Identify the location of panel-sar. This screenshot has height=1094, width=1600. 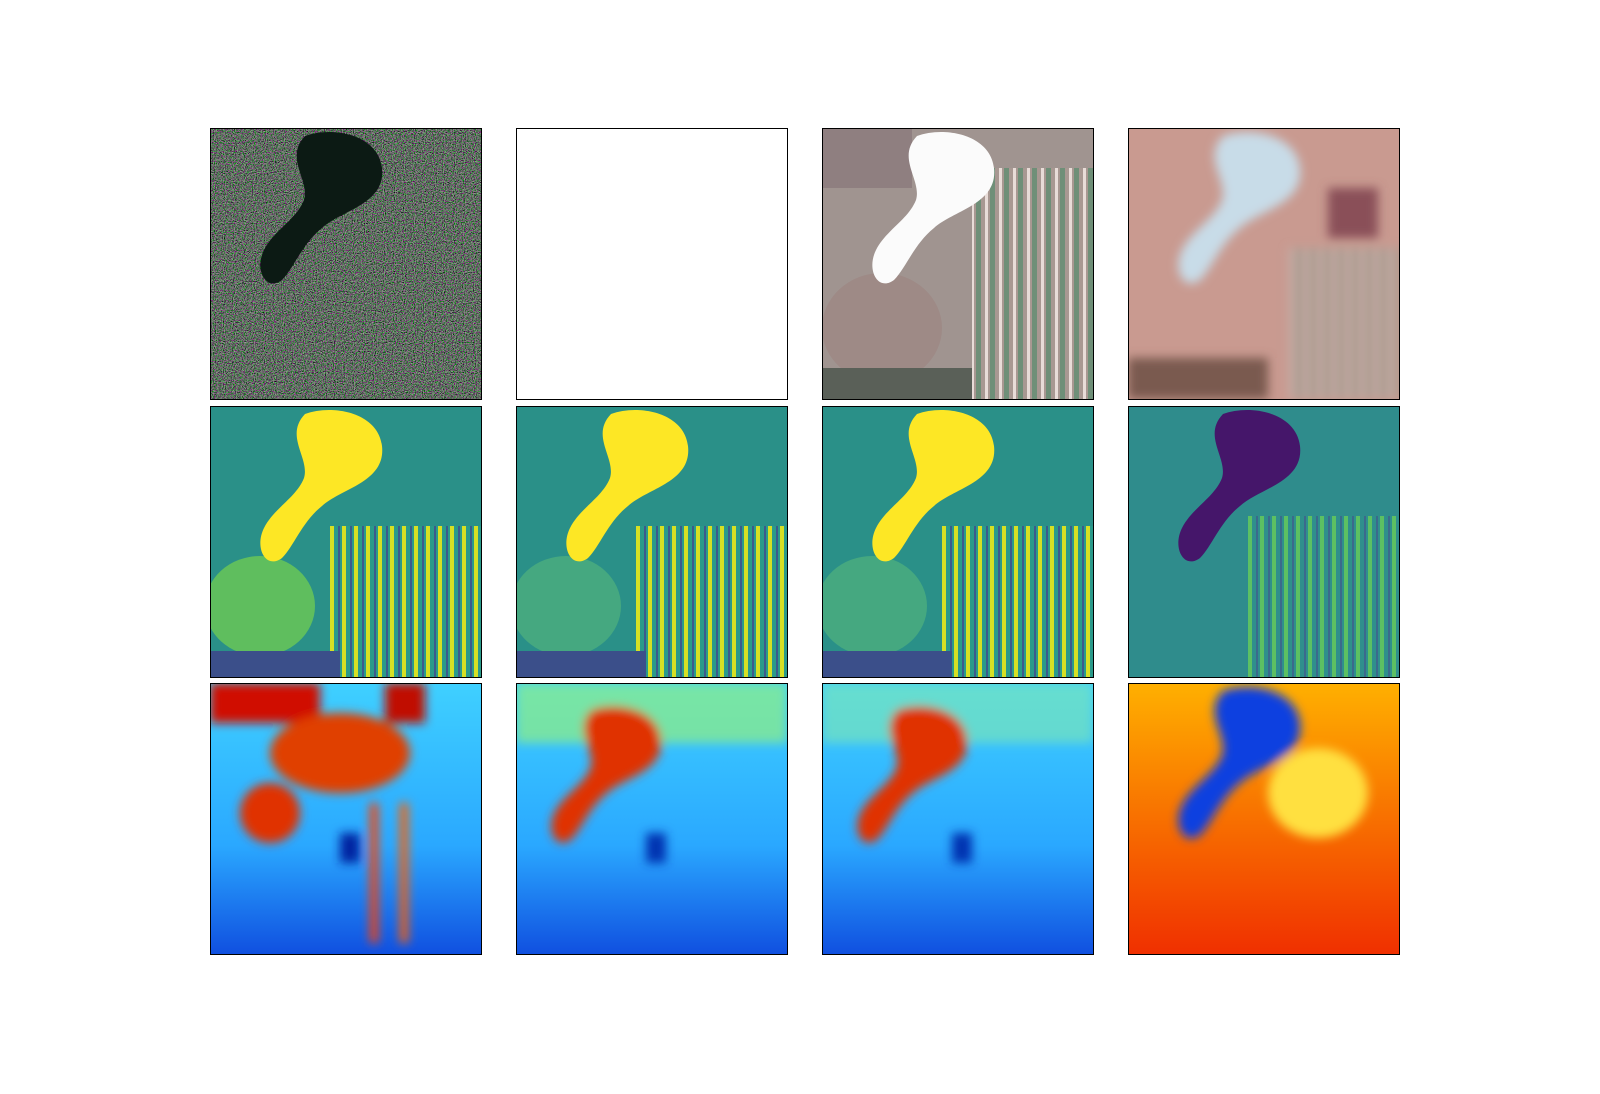
(345, 263).